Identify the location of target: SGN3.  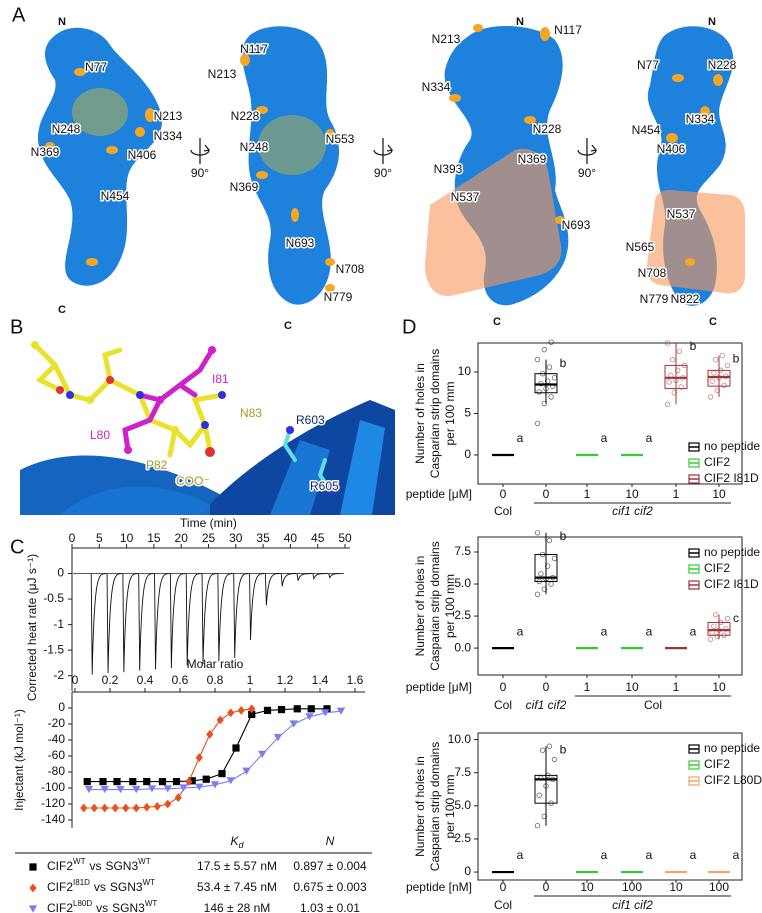
(126, 887).